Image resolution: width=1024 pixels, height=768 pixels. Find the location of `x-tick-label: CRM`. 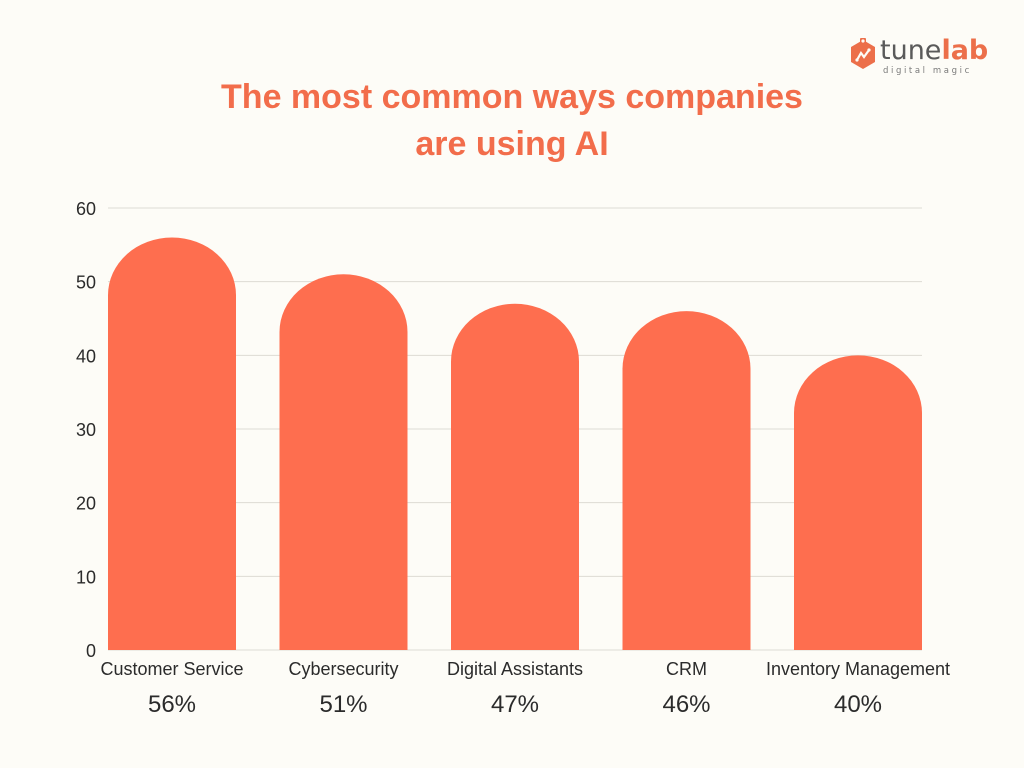

x-tick-label: CRM is located at coordinates (686, 669).